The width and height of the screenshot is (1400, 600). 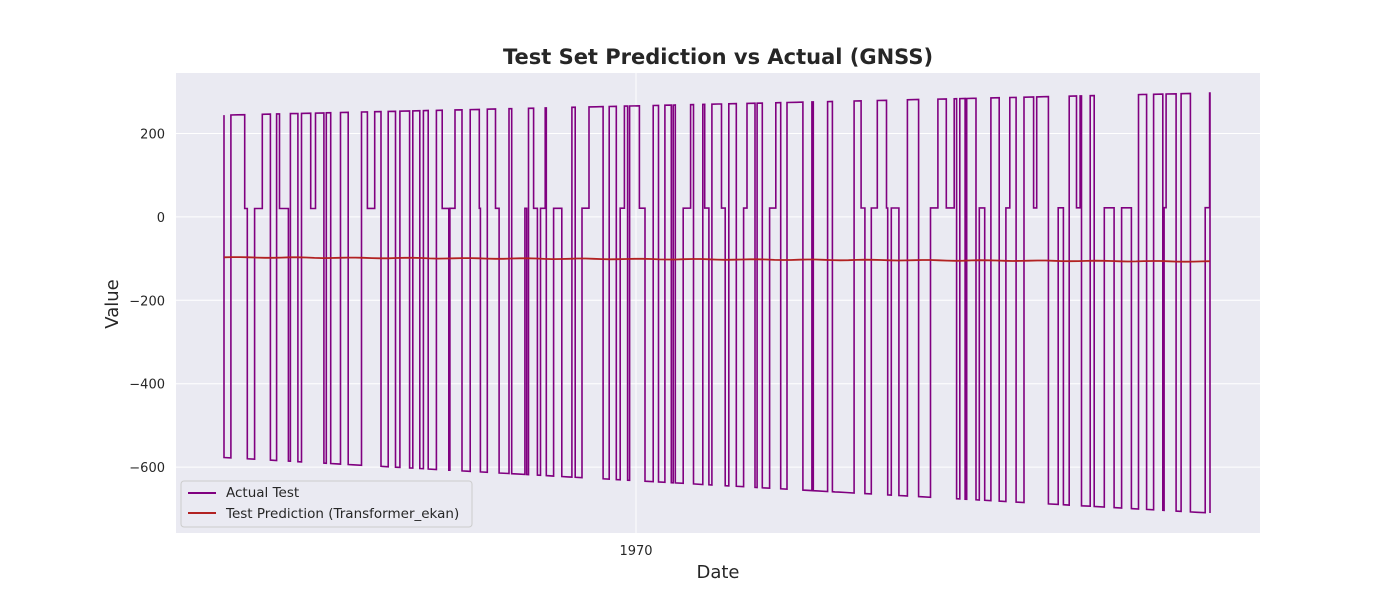 What do you see at coordinates (718, 57) in the screenshot?
I see `chart-title: Test Set Prediction vs Actual (GNSS)` at bounding box center [718, 57].